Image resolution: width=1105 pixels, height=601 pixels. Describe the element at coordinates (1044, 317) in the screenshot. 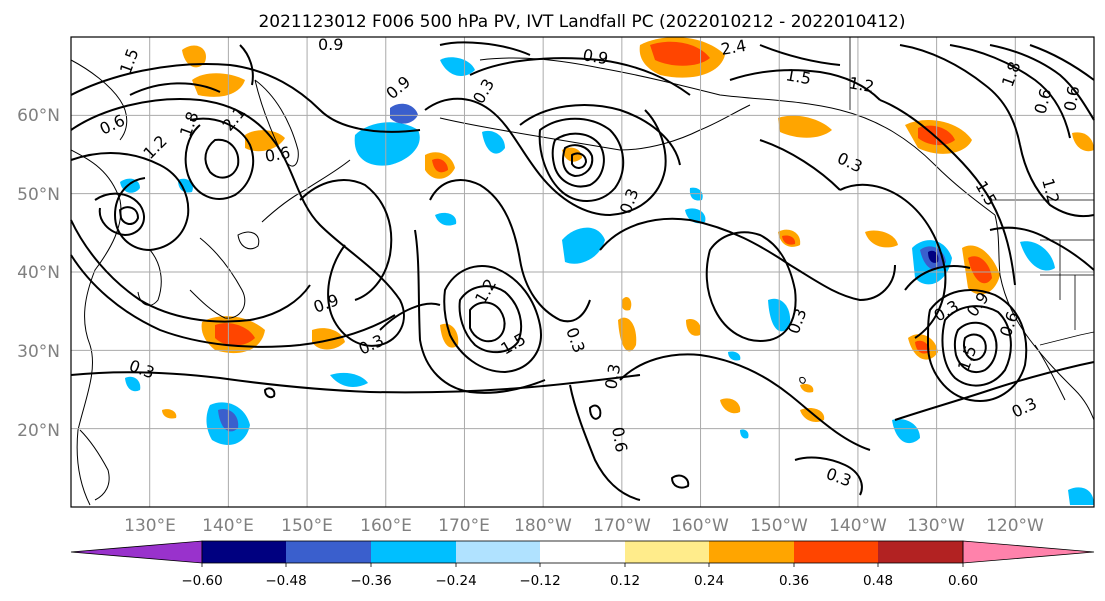

I see `coastline-na-west` at that location.